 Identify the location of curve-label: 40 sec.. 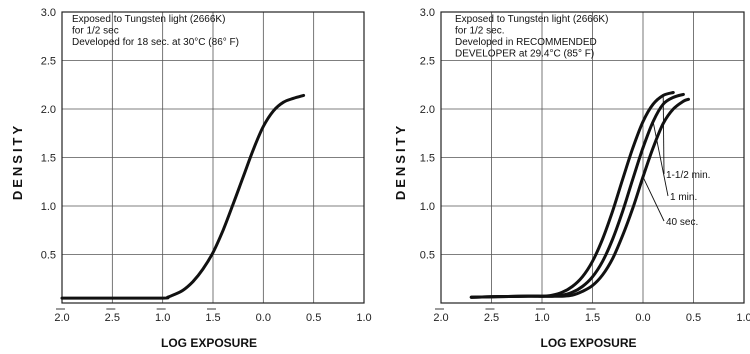
(682, 222).